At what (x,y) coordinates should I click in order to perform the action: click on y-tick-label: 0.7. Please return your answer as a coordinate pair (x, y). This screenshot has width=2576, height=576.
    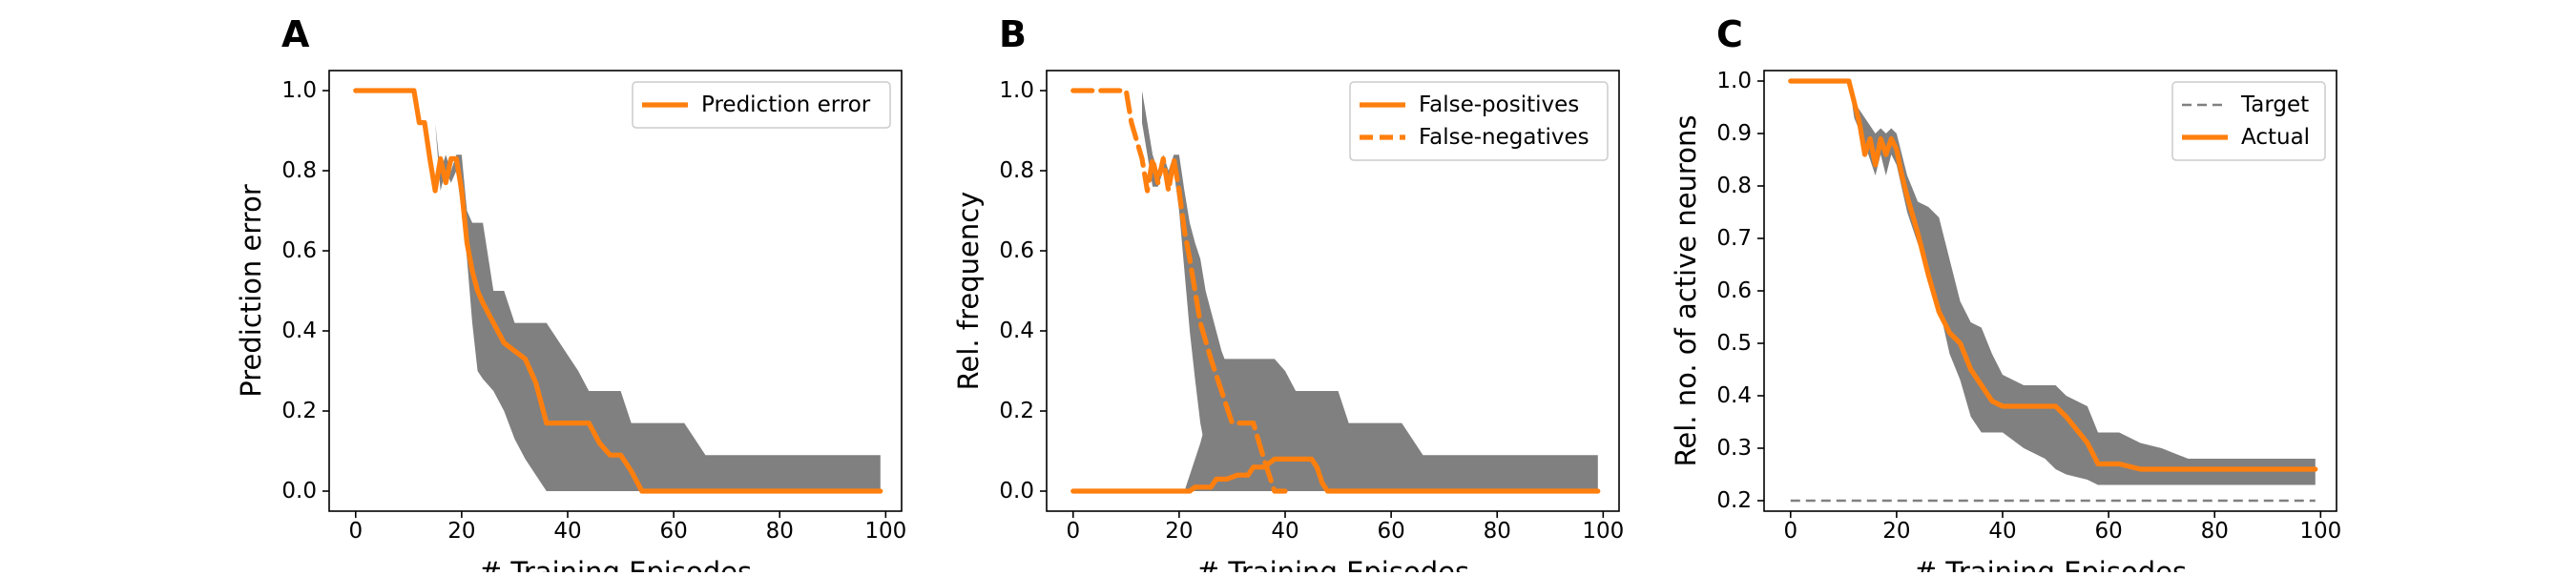
    Looking at the image, I should click on (1734, 238).